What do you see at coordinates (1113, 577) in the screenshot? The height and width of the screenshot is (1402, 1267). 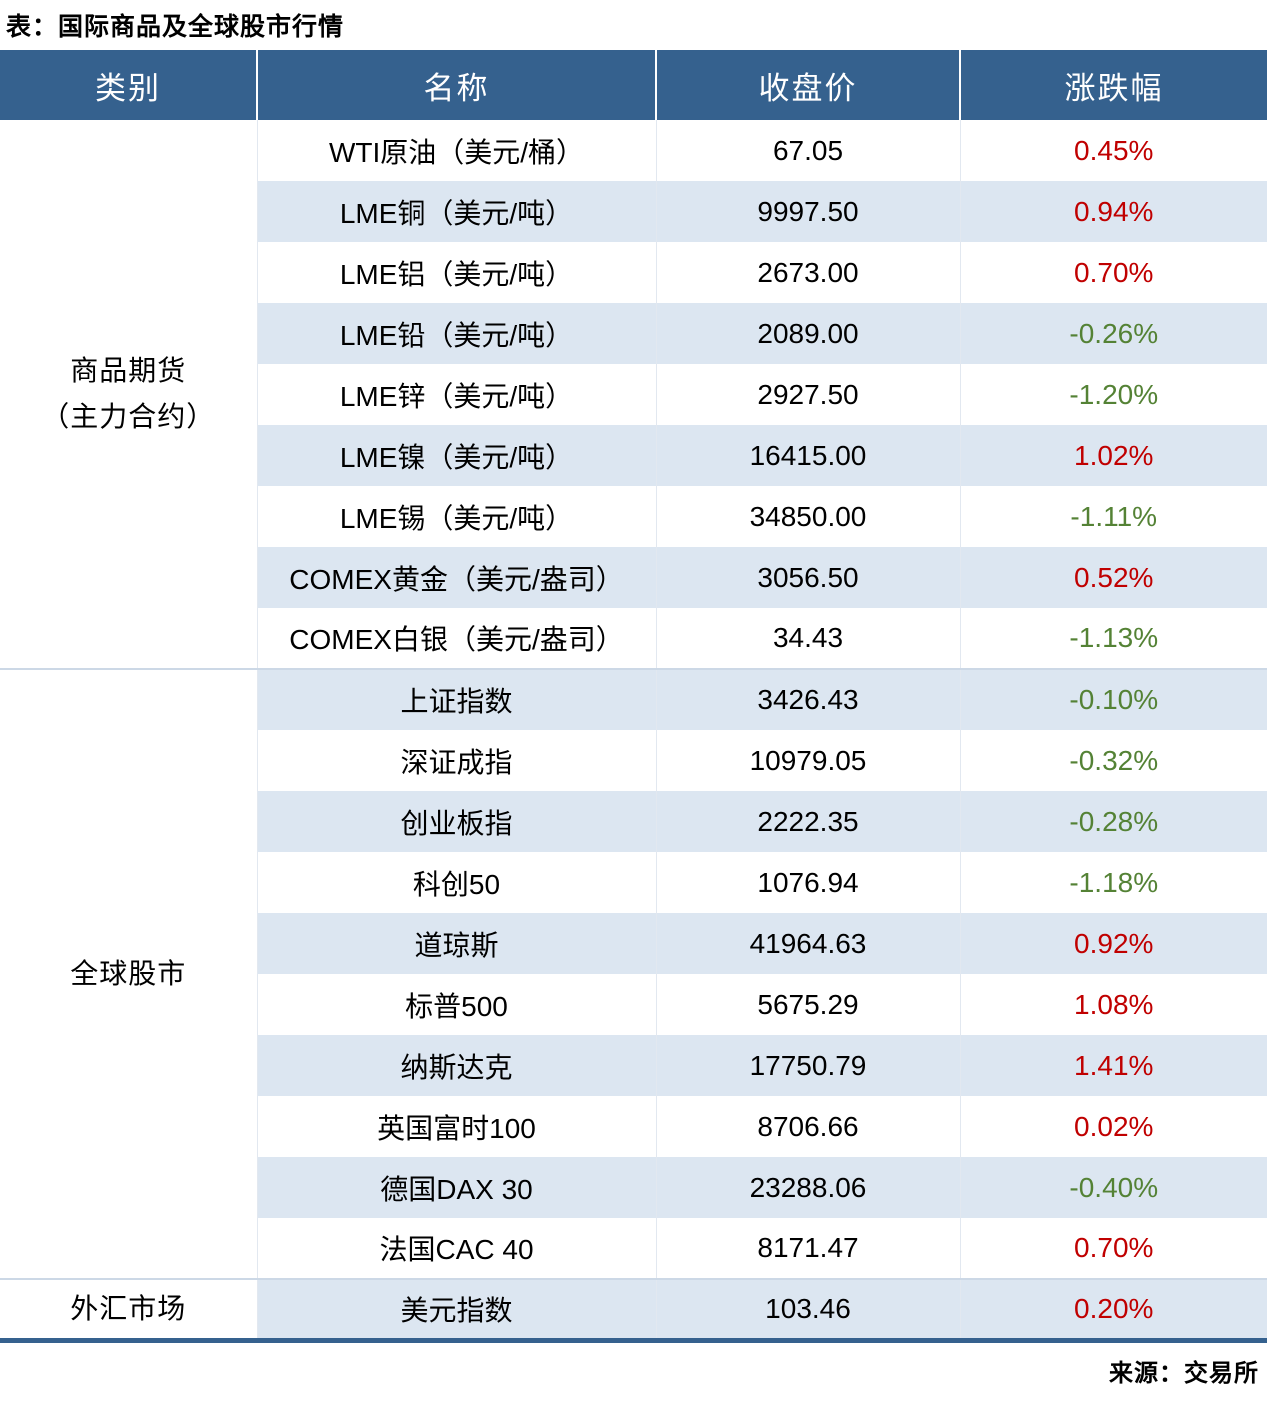 I see `change-cell: 0.52%` at bounding box center [1113, 577].